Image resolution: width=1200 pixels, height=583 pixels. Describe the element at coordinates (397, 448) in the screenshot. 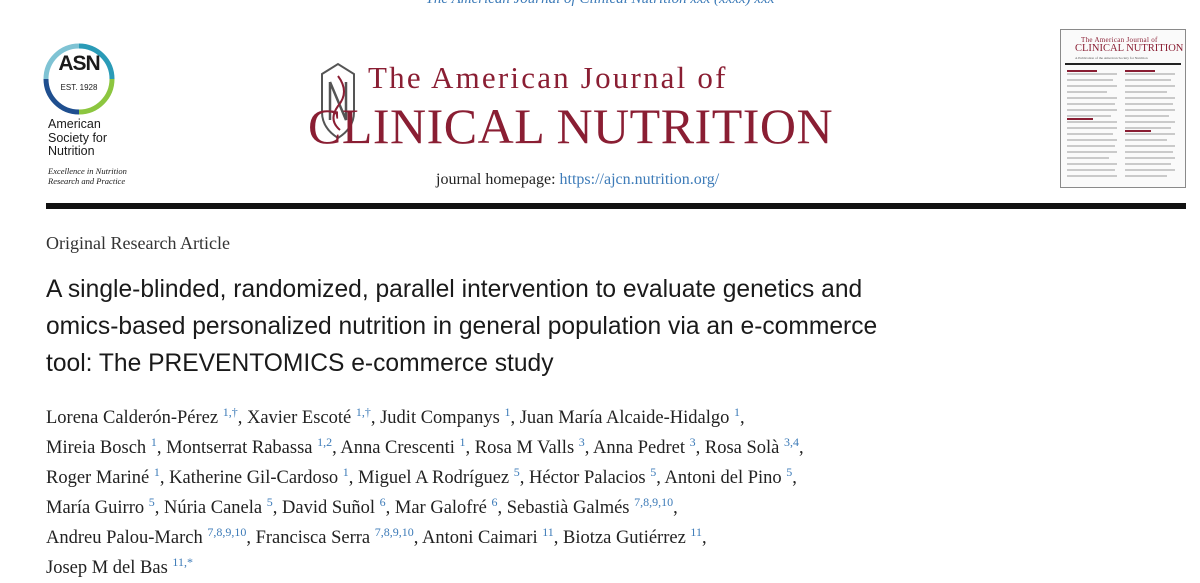

I see `author-name: Anna Crescenti` at that location.